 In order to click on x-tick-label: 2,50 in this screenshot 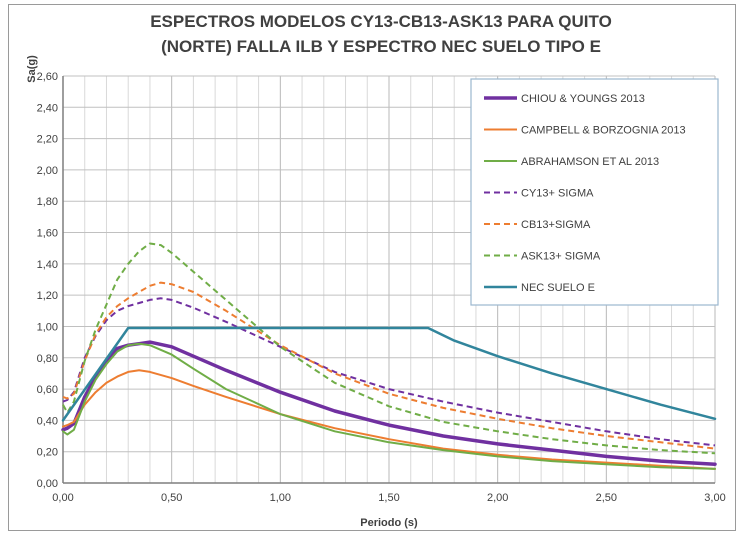, I will do `click(606, 498)`.